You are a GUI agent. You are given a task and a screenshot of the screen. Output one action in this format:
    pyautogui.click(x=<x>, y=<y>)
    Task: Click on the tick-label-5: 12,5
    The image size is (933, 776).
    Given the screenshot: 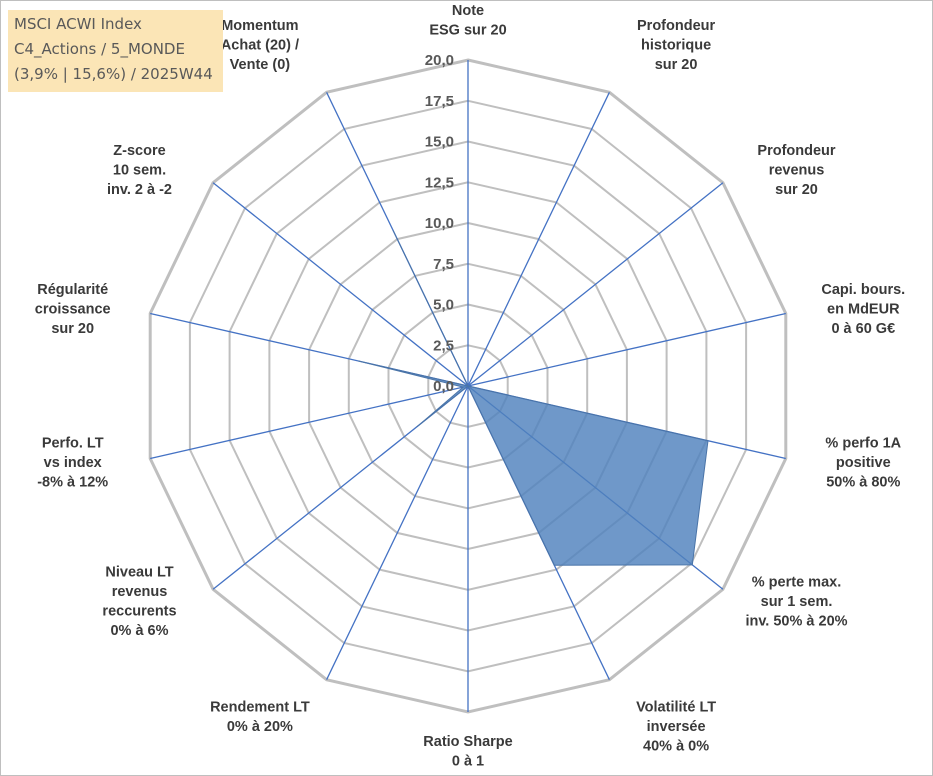 What is the action you would take?
    pyautogui.click(x=439, y=182)
    